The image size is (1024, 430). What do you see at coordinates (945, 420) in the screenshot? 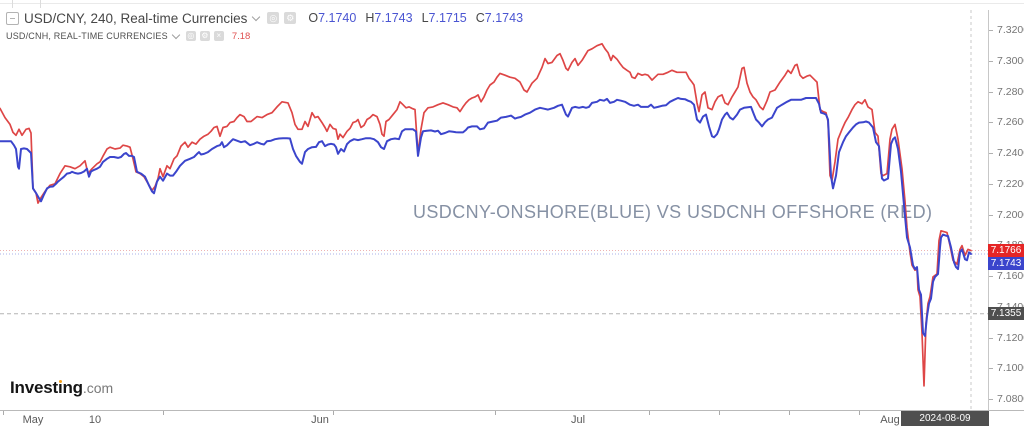
I see `crosshair-time-badge: 2024-08-09 04:00:00` at bounding box center [945, 420].